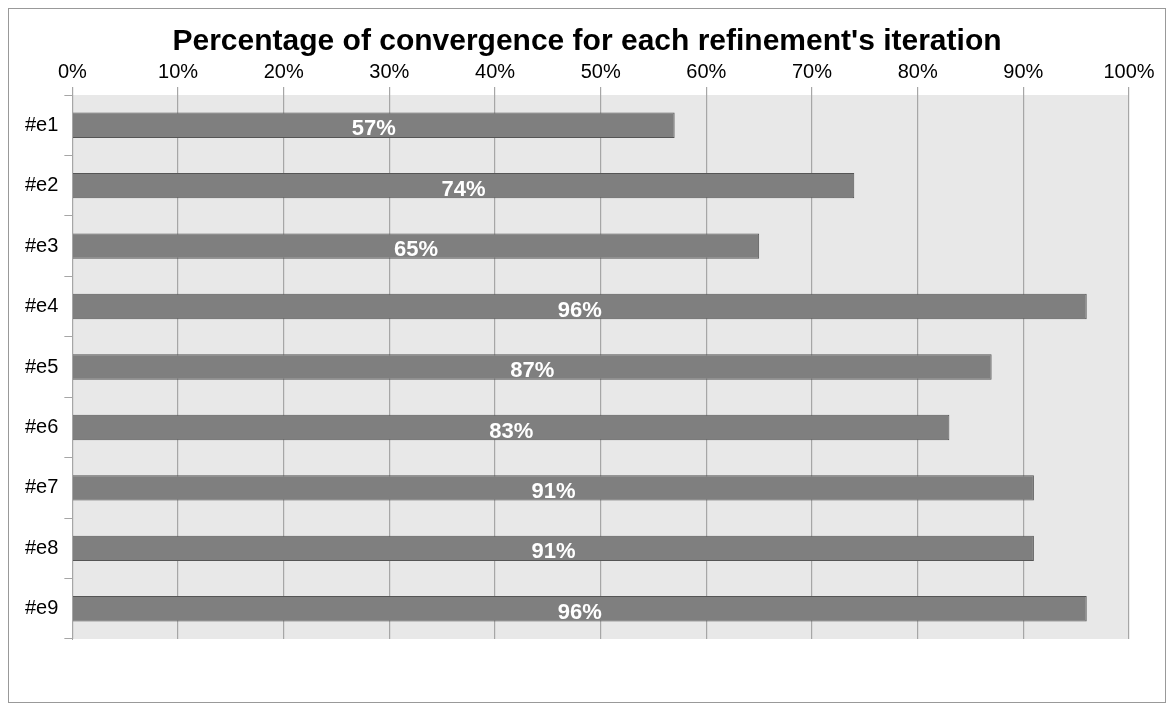  What do you see at coordinates (389, 70) in the screenshot?
I see `x-tick-label: 30%` at bounding box center [389, 70].